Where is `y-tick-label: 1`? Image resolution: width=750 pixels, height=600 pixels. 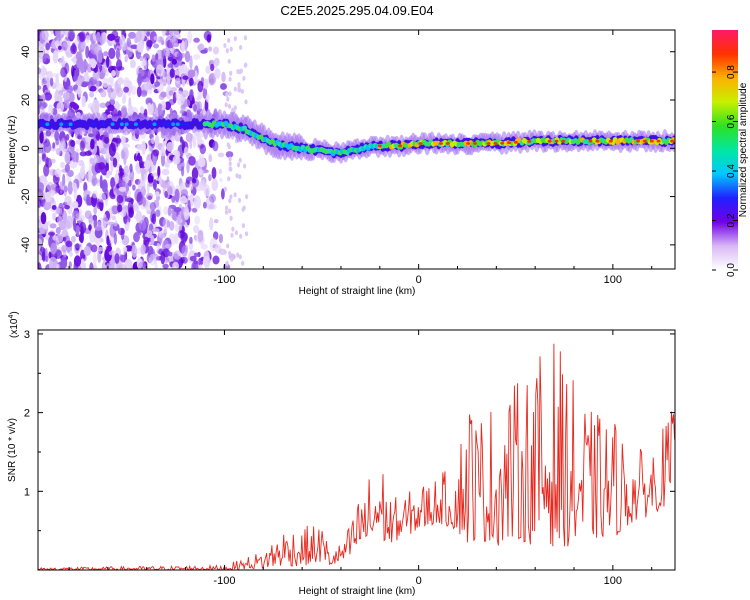
y-tick-label: 1 is located at coordinates (27, 492).